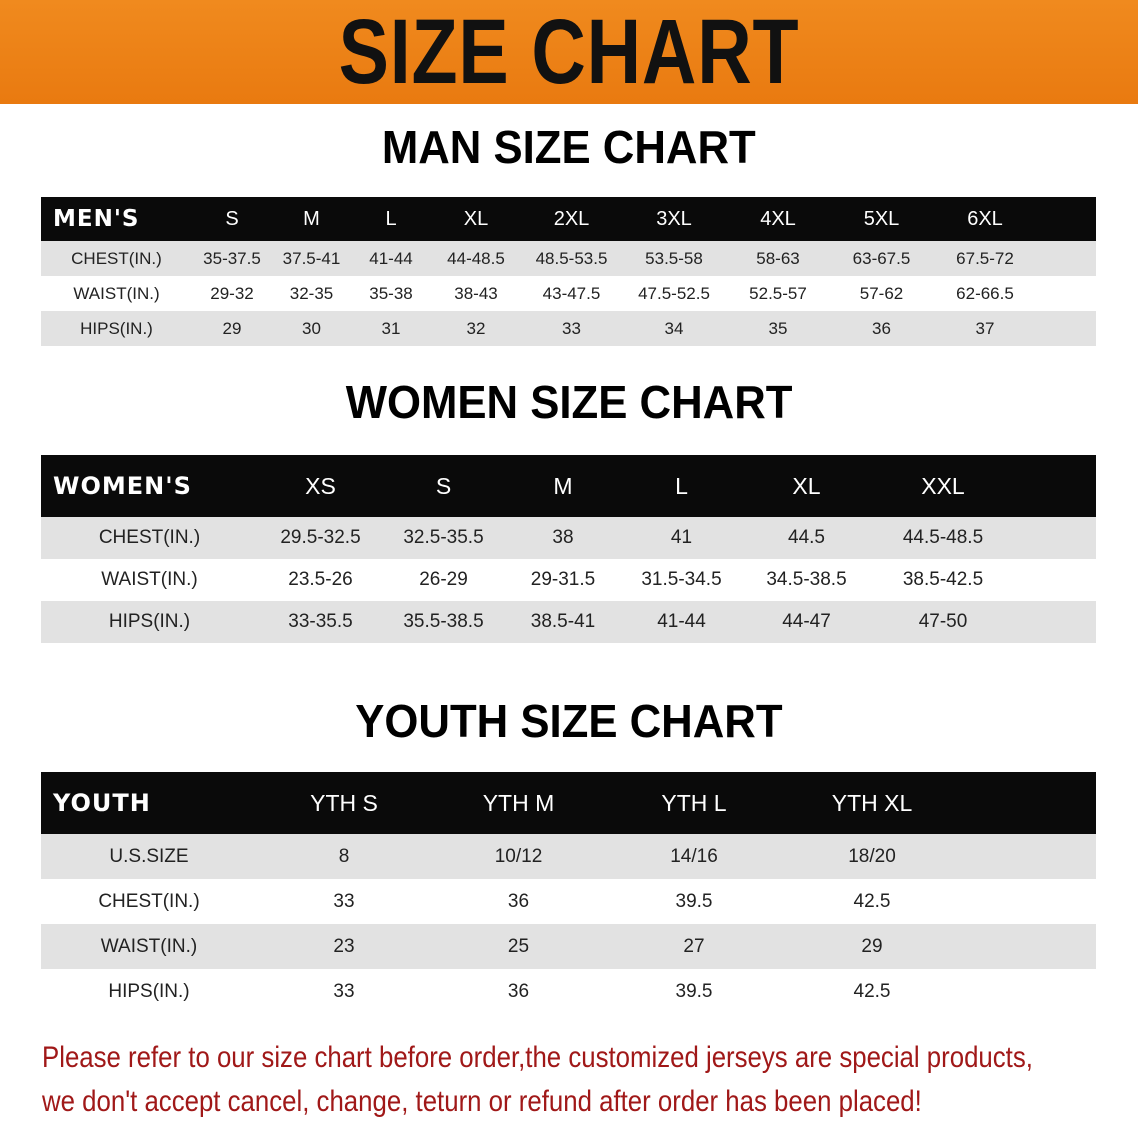 The width and height of the screenshot is (1138, 1132). I want to click on youth-section-title: YOUTH SIZE CHART, so click(569, 721).